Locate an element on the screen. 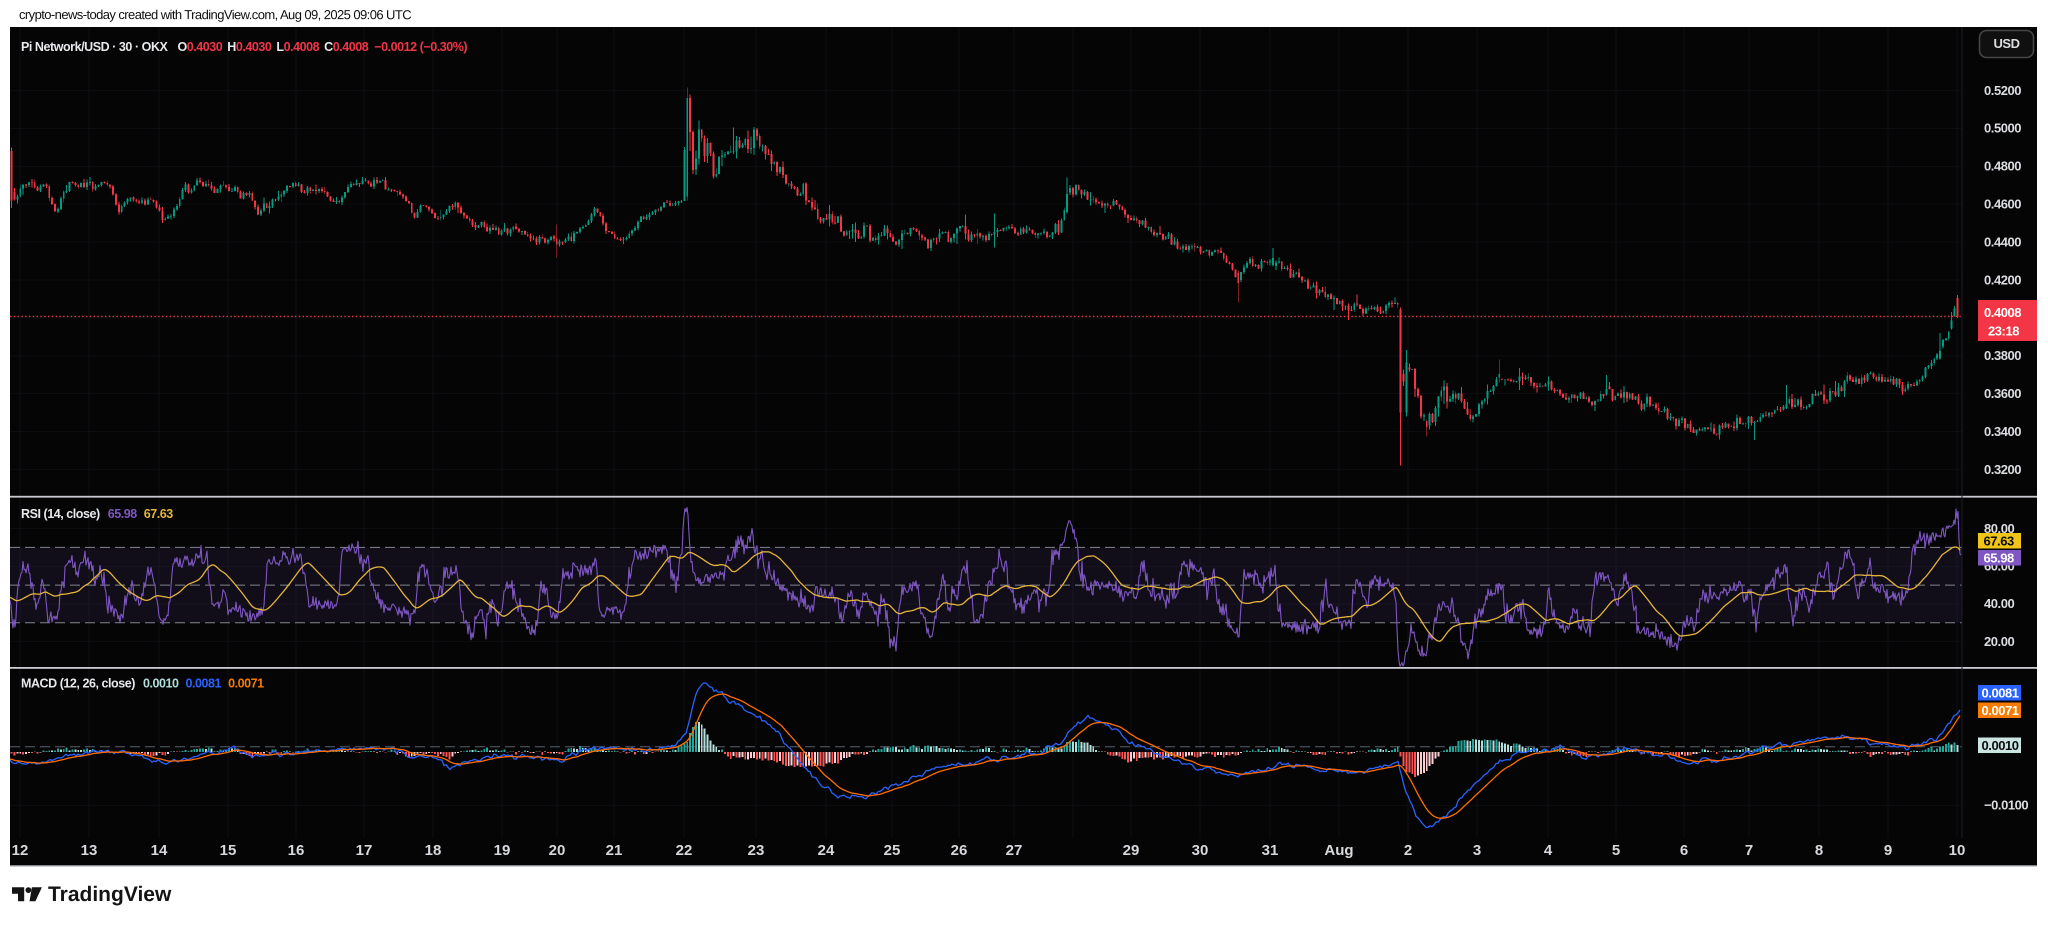 Image resolution: width=2048 pixels, height=925 pixels. svg-text: 14 is located at coordinates (159, 850).